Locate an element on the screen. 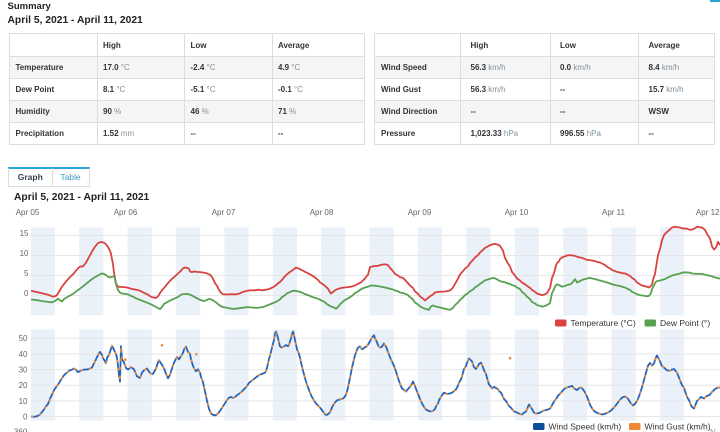 The image size is (720, 432). svg-text: 20 is located at coordinates (23, 385).